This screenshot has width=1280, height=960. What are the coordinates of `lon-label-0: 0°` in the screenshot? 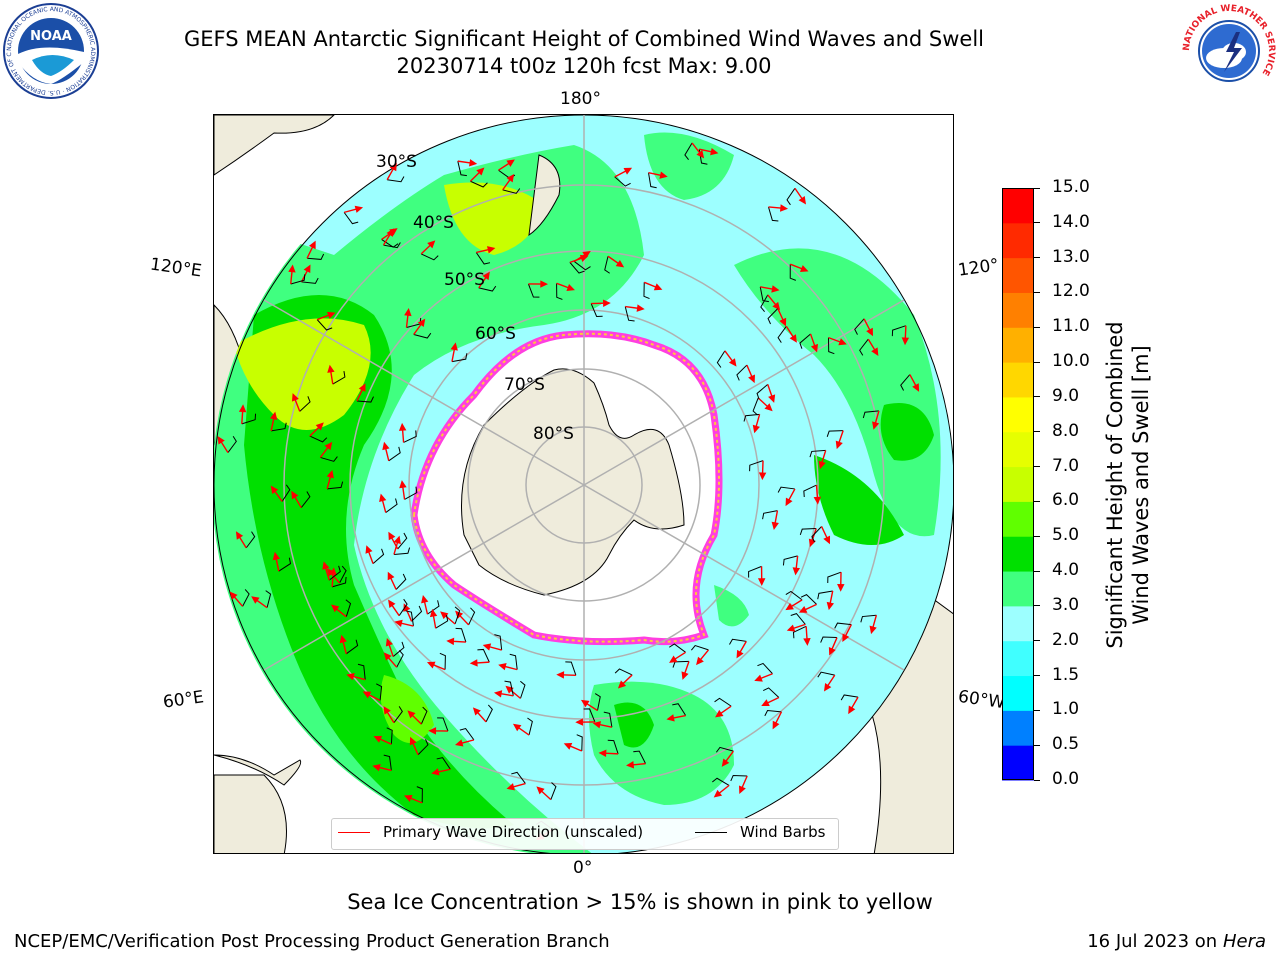 It's located at (583, 868).